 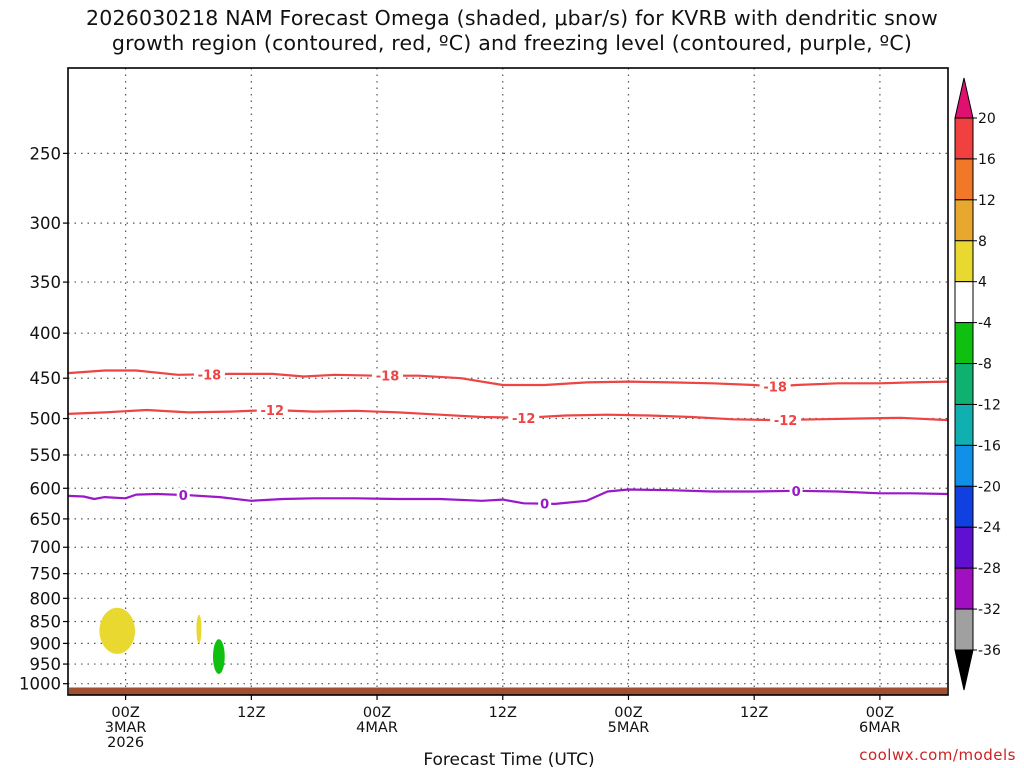 What do you see at coordinates (508, 759) in the screenshot?
I see `x-axis-label: Forecast Time (UTC)` at bounding box center [508, 759].